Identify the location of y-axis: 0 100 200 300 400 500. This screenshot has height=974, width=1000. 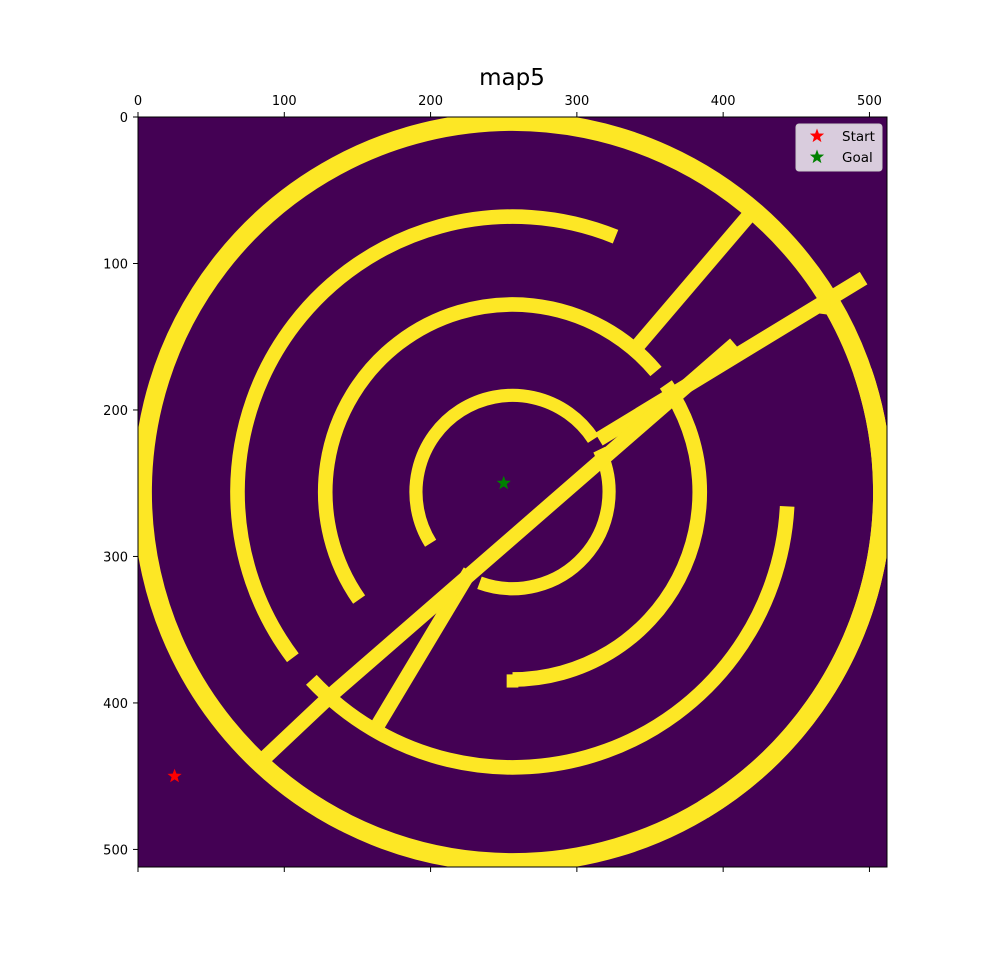
(120, 484).